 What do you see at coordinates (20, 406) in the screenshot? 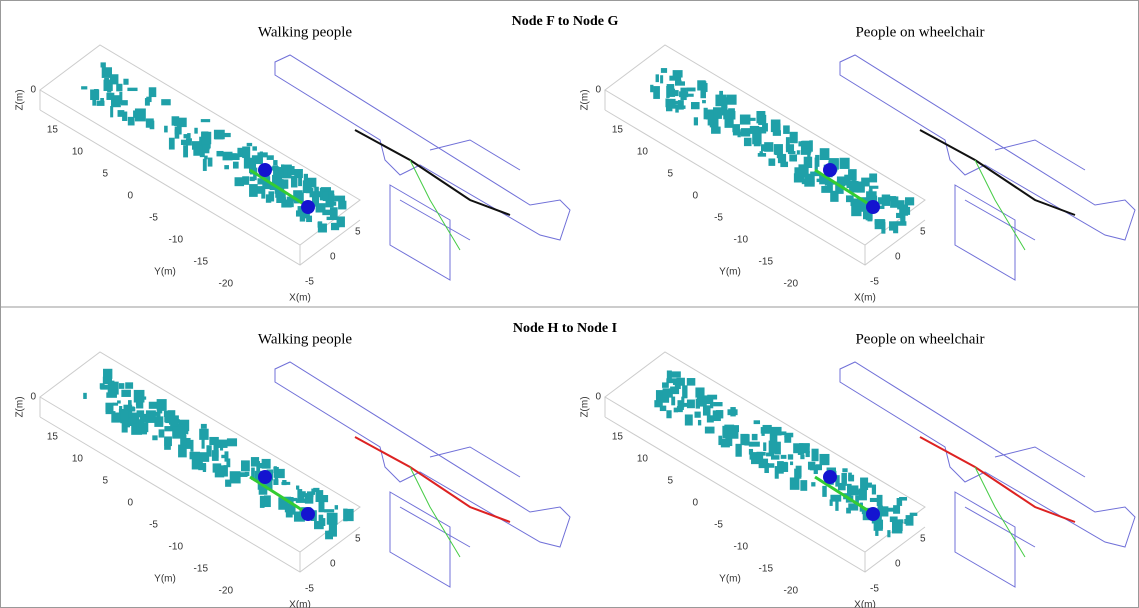
I see `z-axis-label: Z(m)` at bounding box center [20, 406].